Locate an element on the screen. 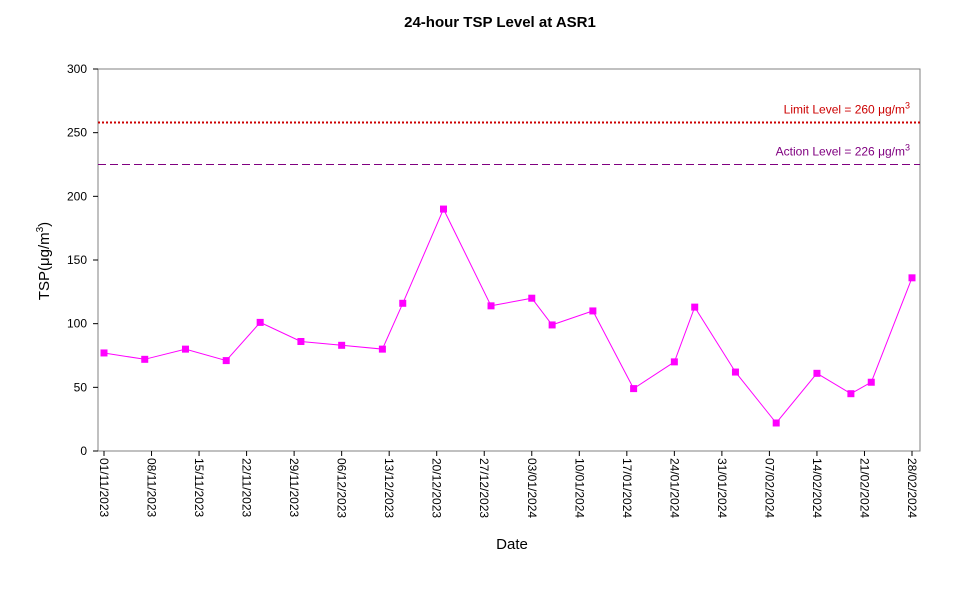 The image size is (967, 590). y-tick-label: 100 is located at coordinates (77, 324).